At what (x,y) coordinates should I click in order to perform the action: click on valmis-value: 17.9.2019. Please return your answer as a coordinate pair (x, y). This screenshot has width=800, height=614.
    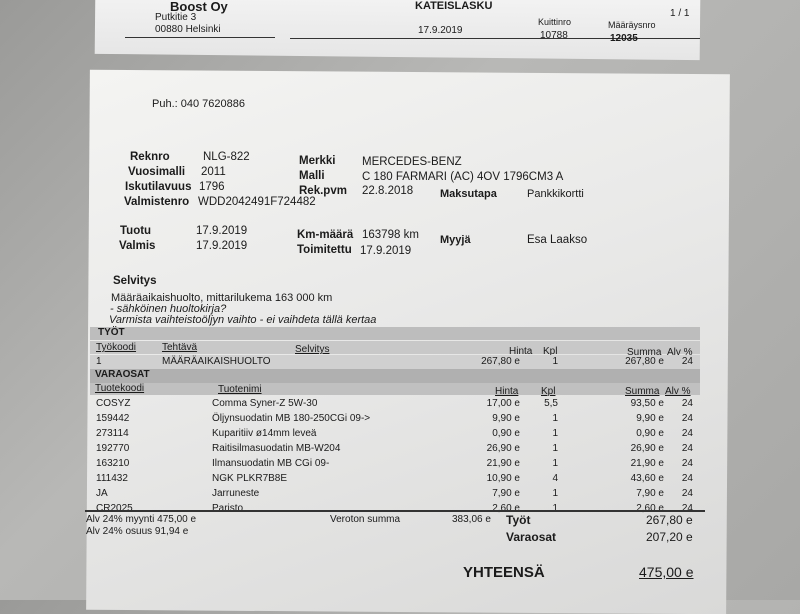
    Looking at the image, I should click on (222, 246).